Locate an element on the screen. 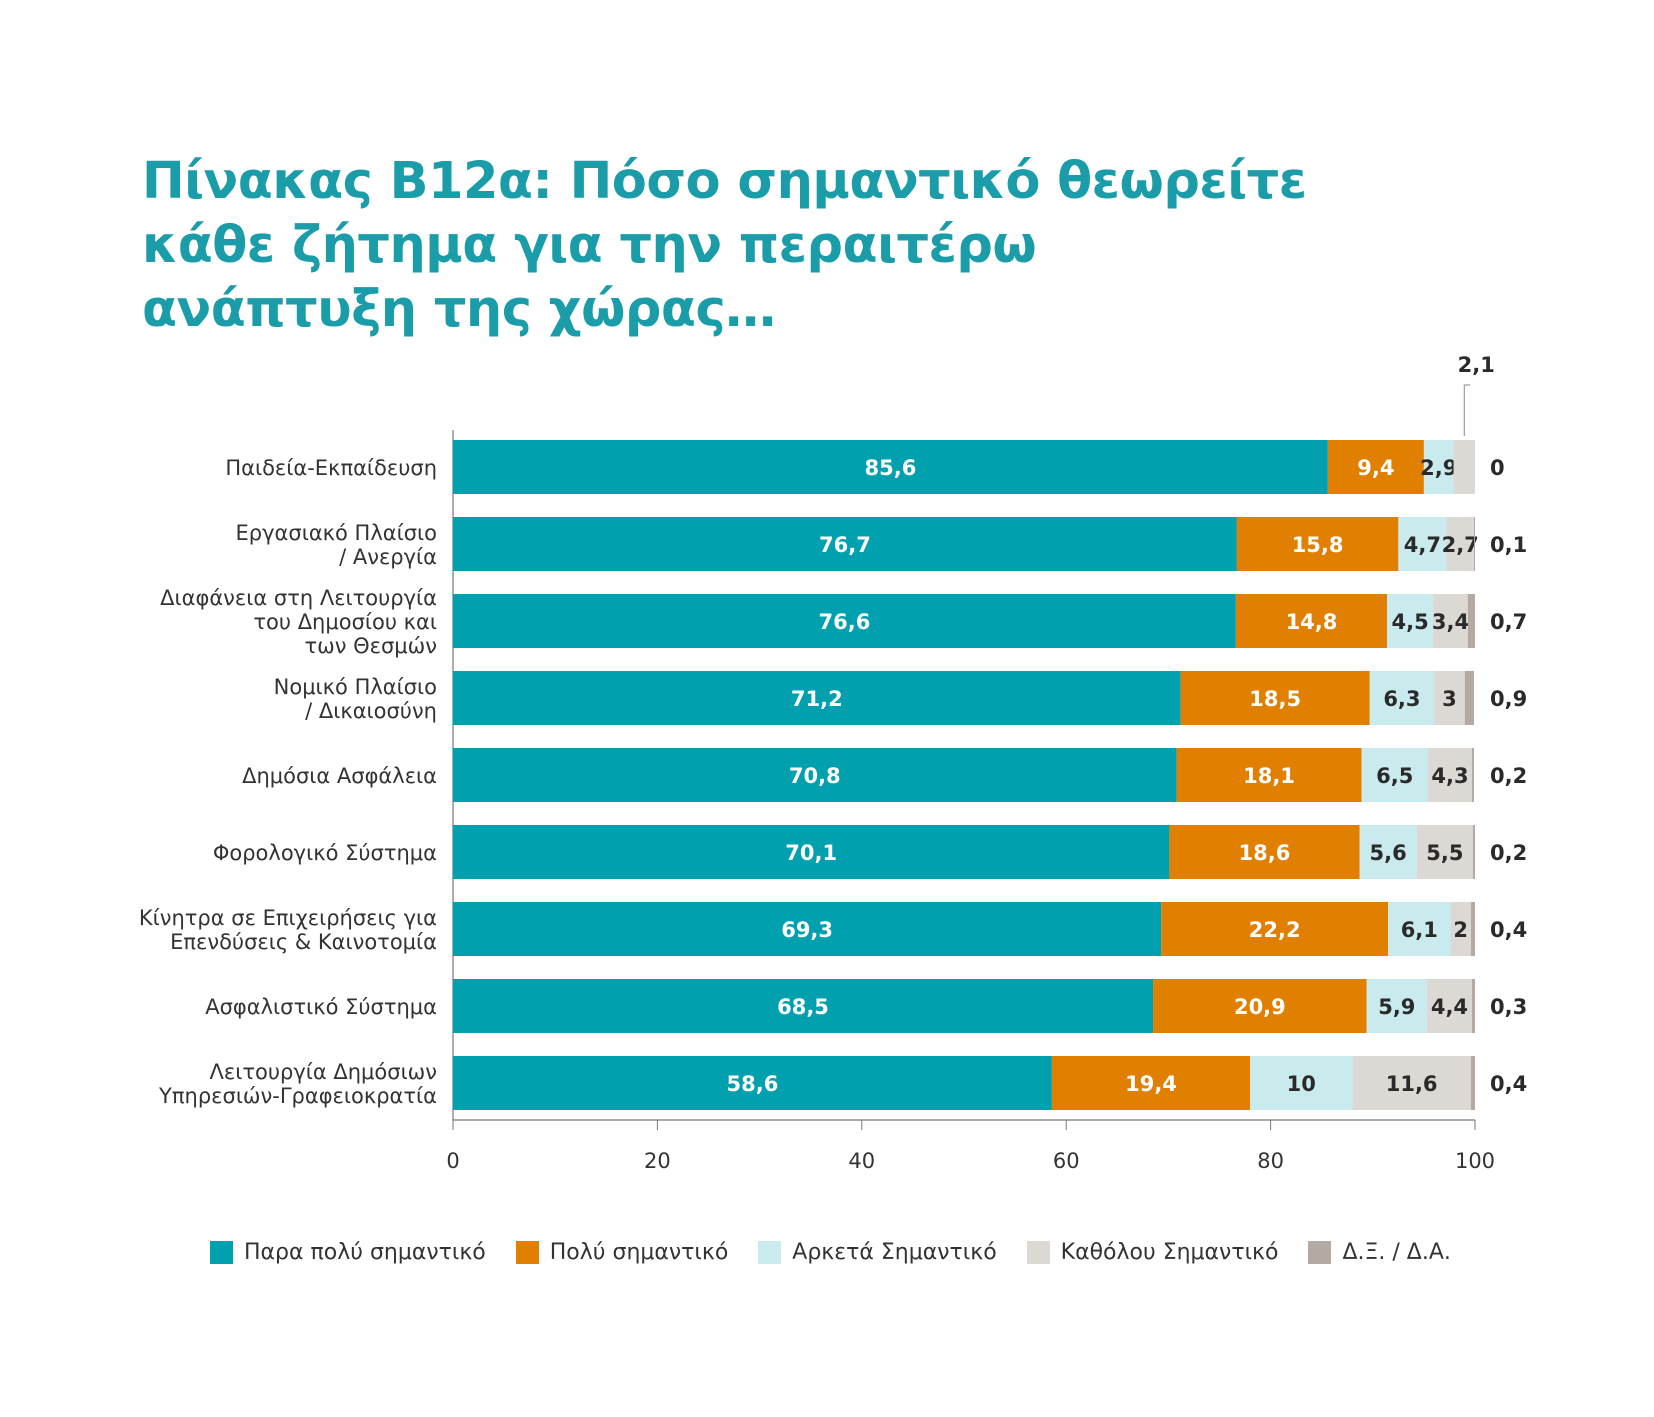  data-label: 68,5 is located at coordinates (803, 1007).